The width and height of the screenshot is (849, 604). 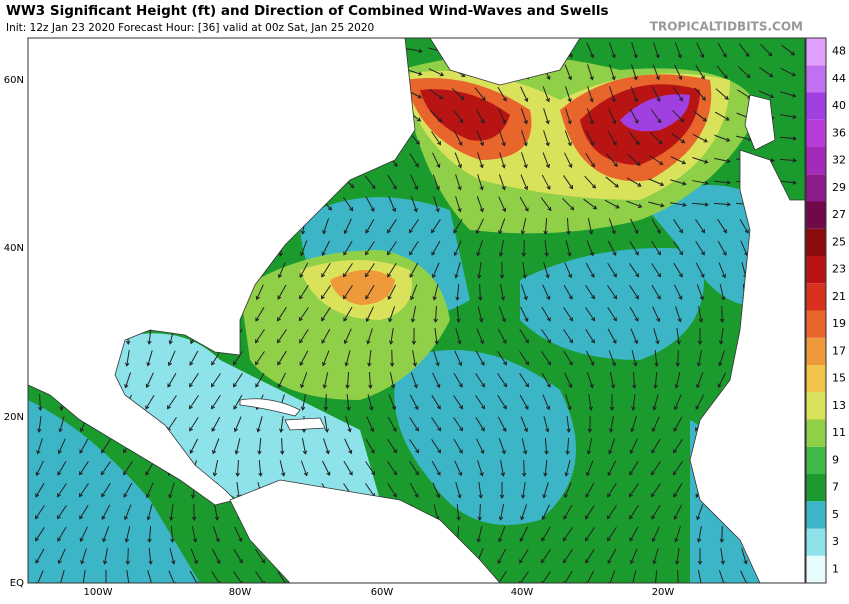 I want to click on colorbar-label: 32, so click(x=839, y=160).